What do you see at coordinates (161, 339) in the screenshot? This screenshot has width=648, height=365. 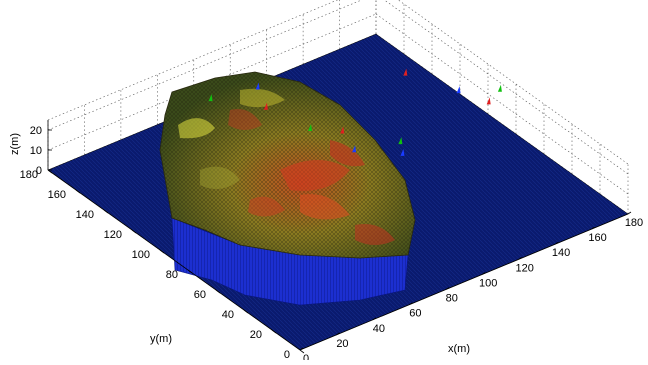 I see `y-axis-label: y(m)` at bounding box center [161, 339].